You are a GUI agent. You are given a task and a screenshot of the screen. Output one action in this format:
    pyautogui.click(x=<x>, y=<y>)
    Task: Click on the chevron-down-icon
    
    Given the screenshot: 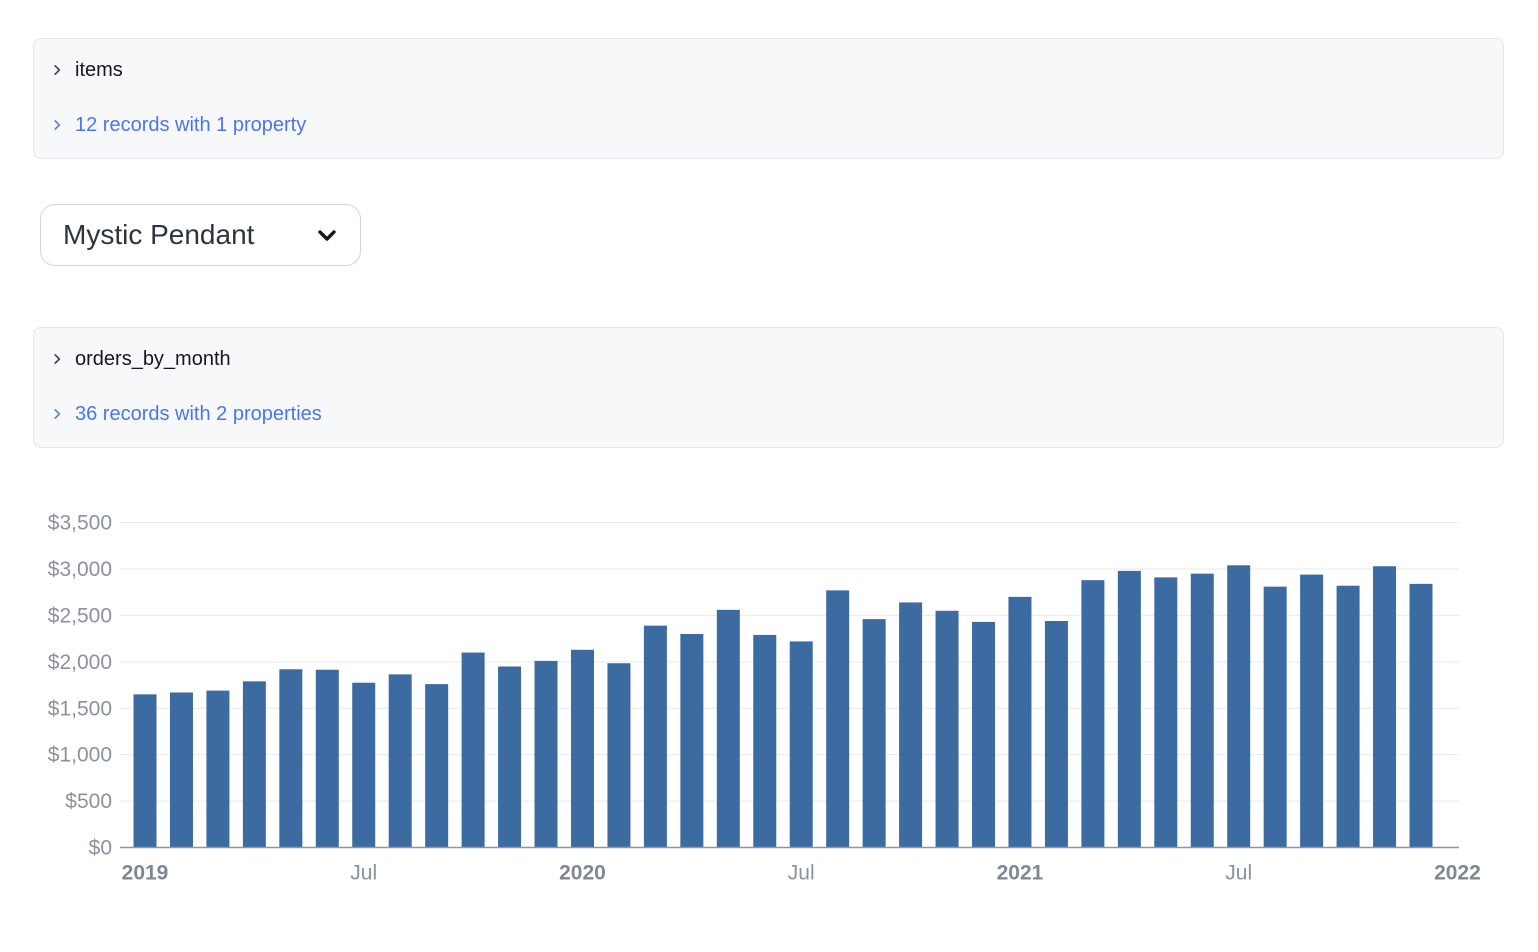 What is the action you would take?
    pyautogui.click(x=327, y=235)
    